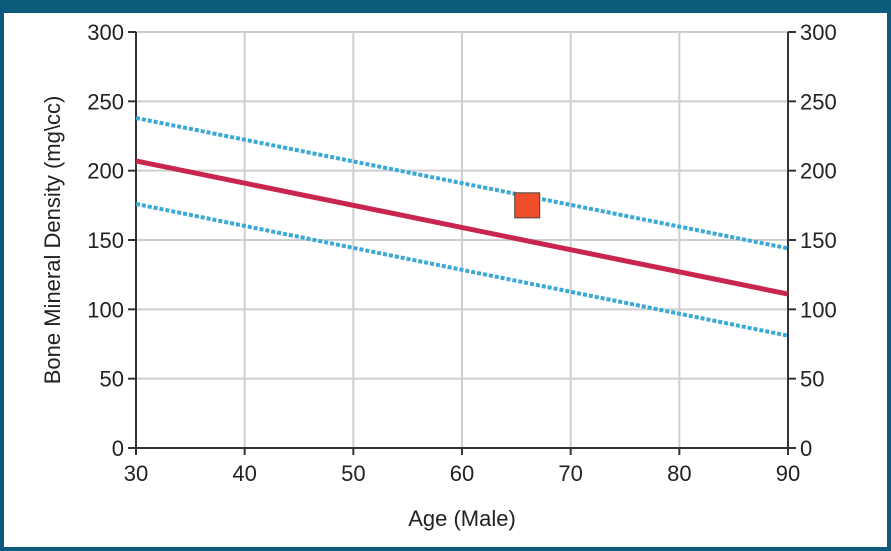  What do you see at coordinates (818, 32) in the screenshot?
I see `y-tick-label-right-6: 300` at bounding box center [818, 32].